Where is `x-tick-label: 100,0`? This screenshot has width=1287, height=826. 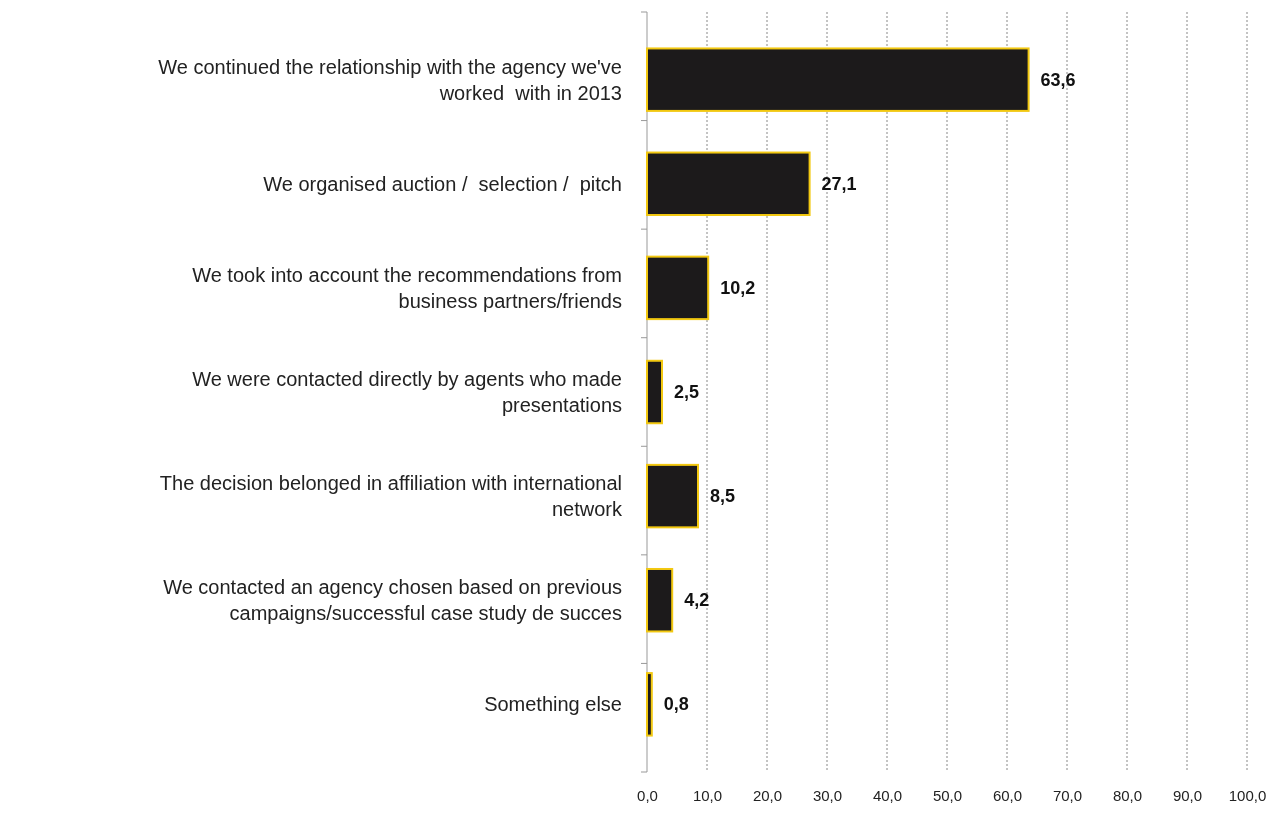 x-tick-label: 100,0 is located at coordinates (1247, 795).